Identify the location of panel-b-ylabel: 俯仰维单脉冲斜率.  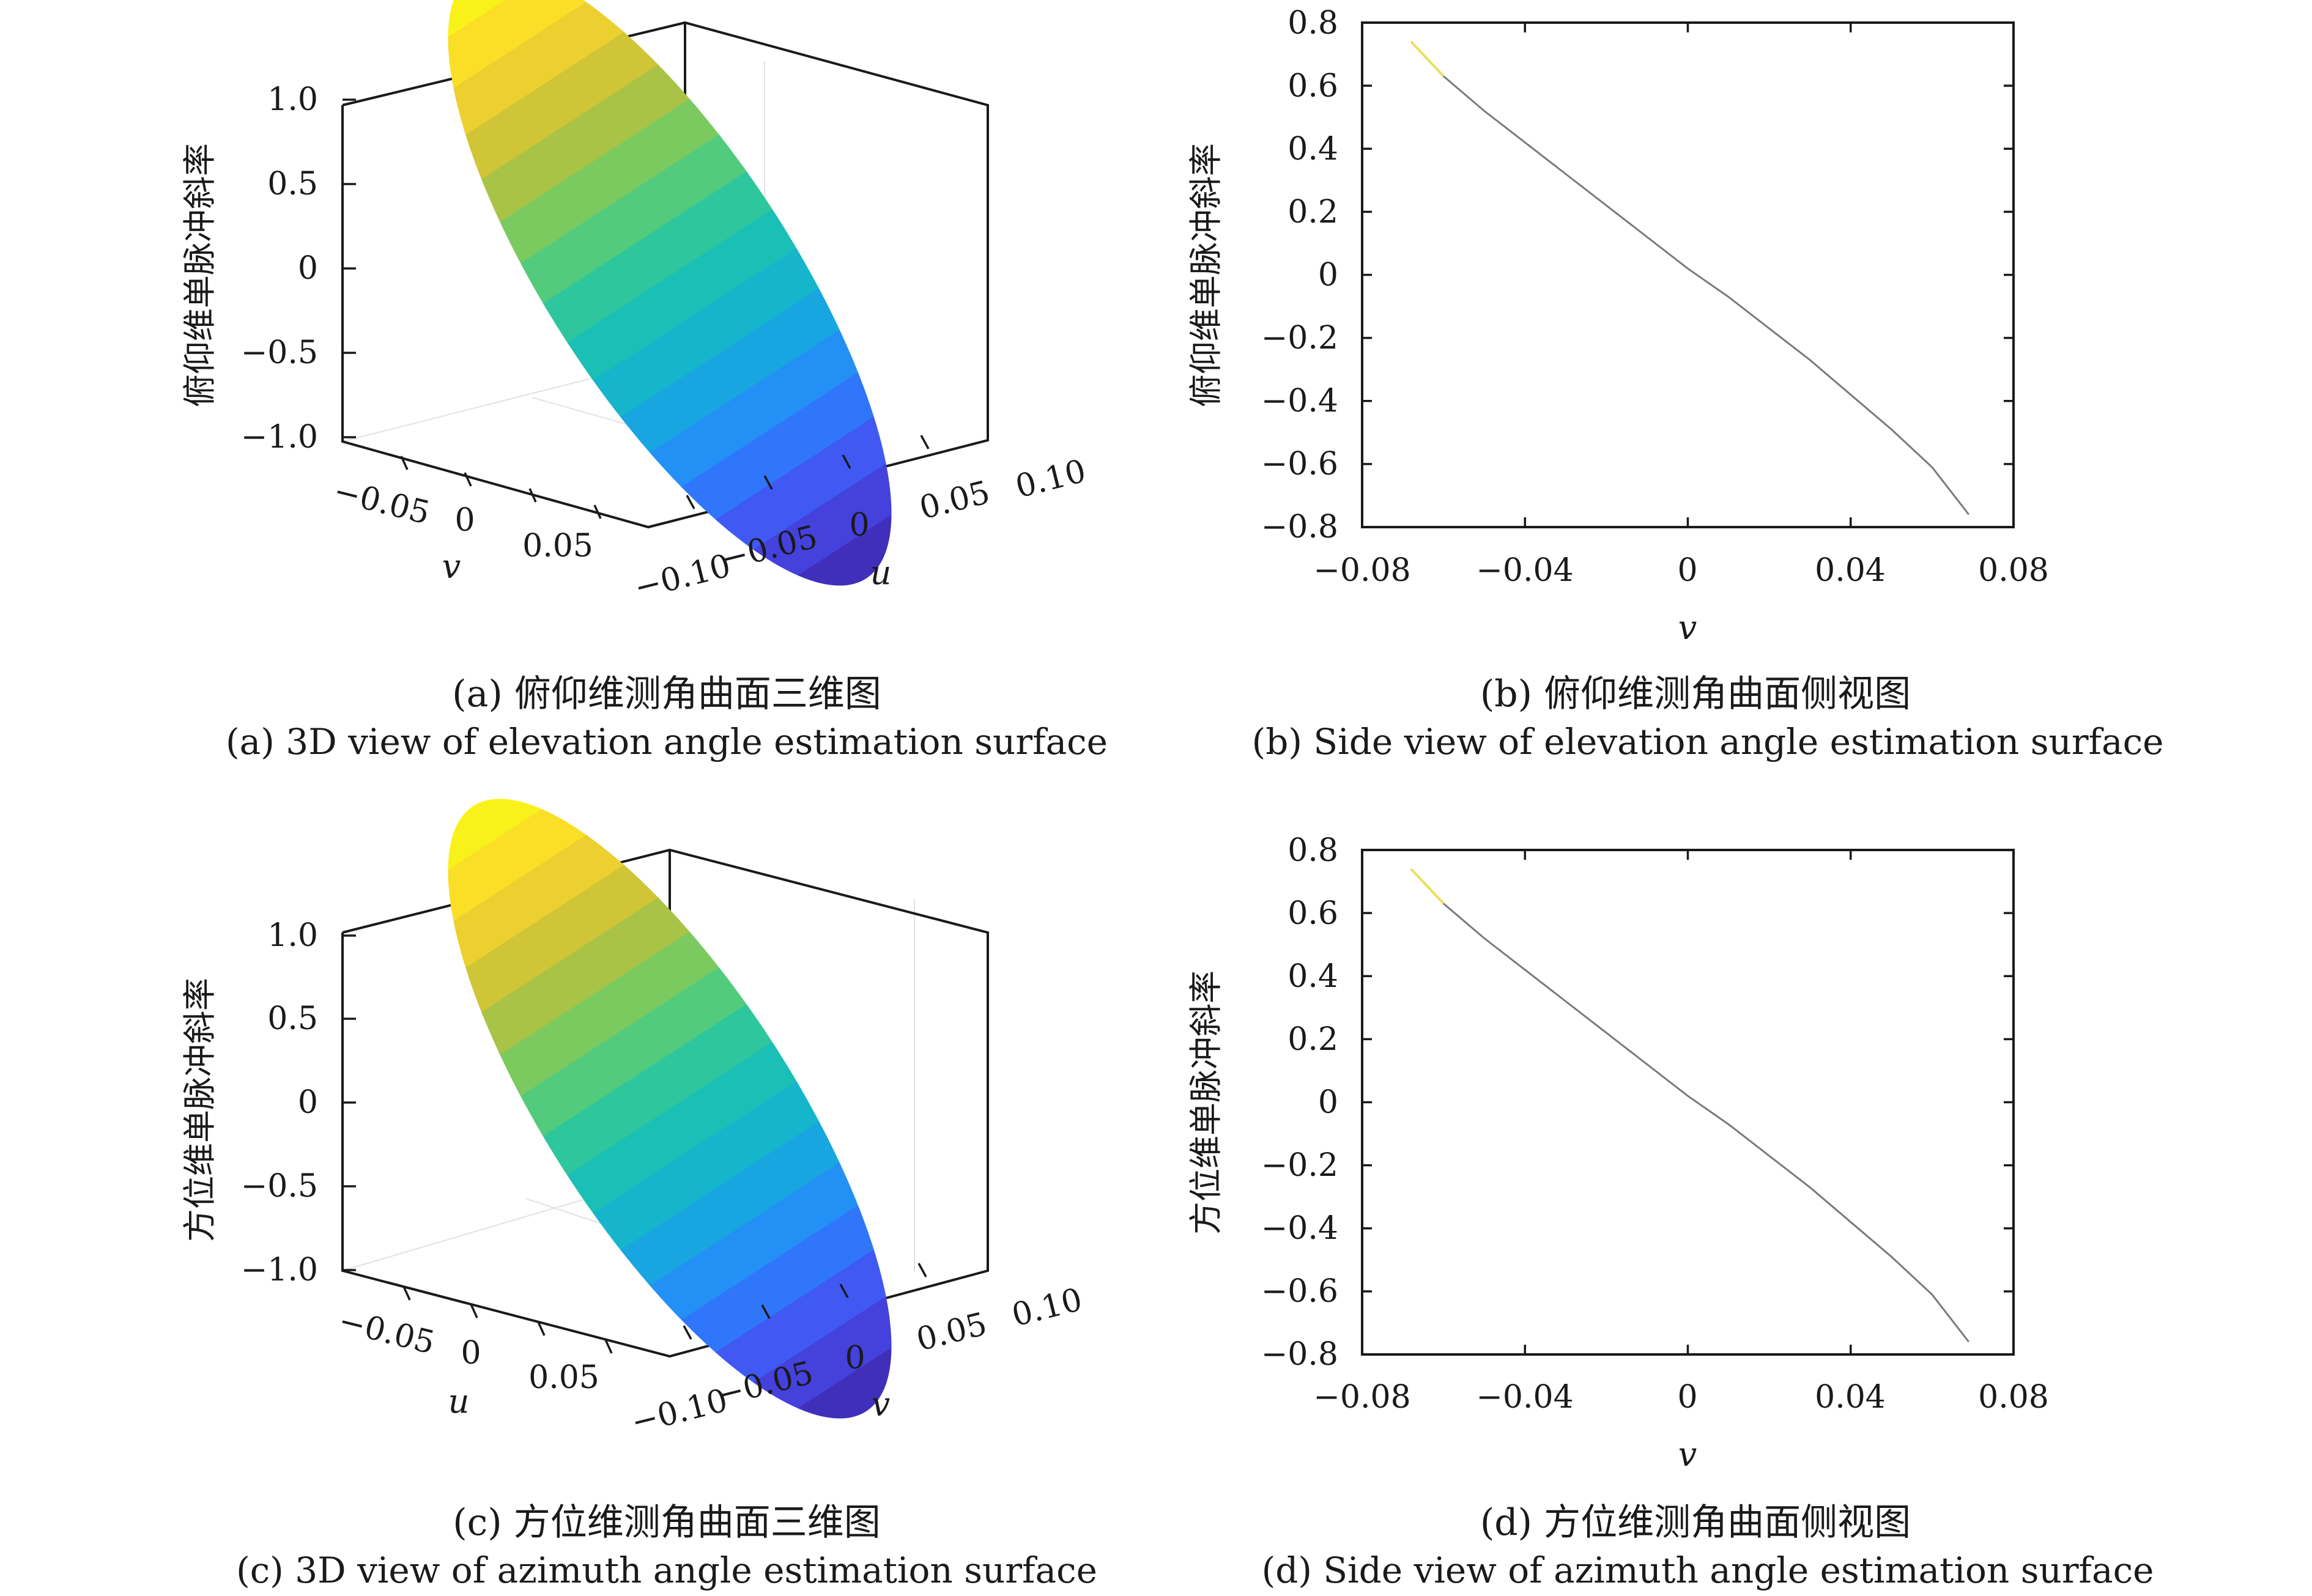
(1206, 275).